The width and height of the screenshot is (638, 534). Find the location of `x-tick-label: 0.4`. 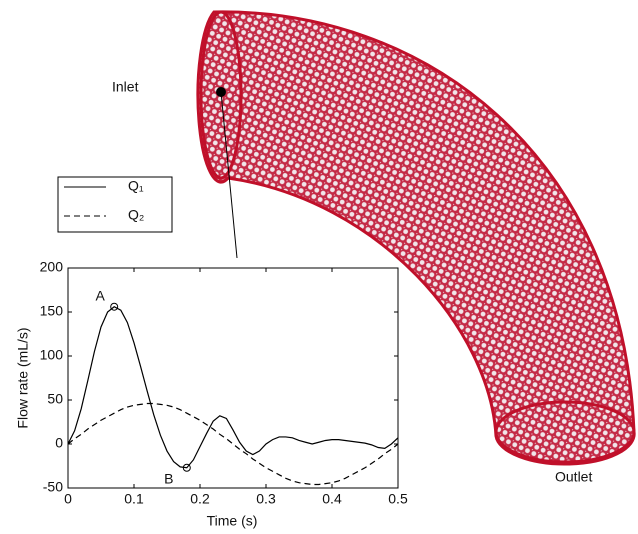

x-tick-label: 0.4 is located at coordinates (332, 499).